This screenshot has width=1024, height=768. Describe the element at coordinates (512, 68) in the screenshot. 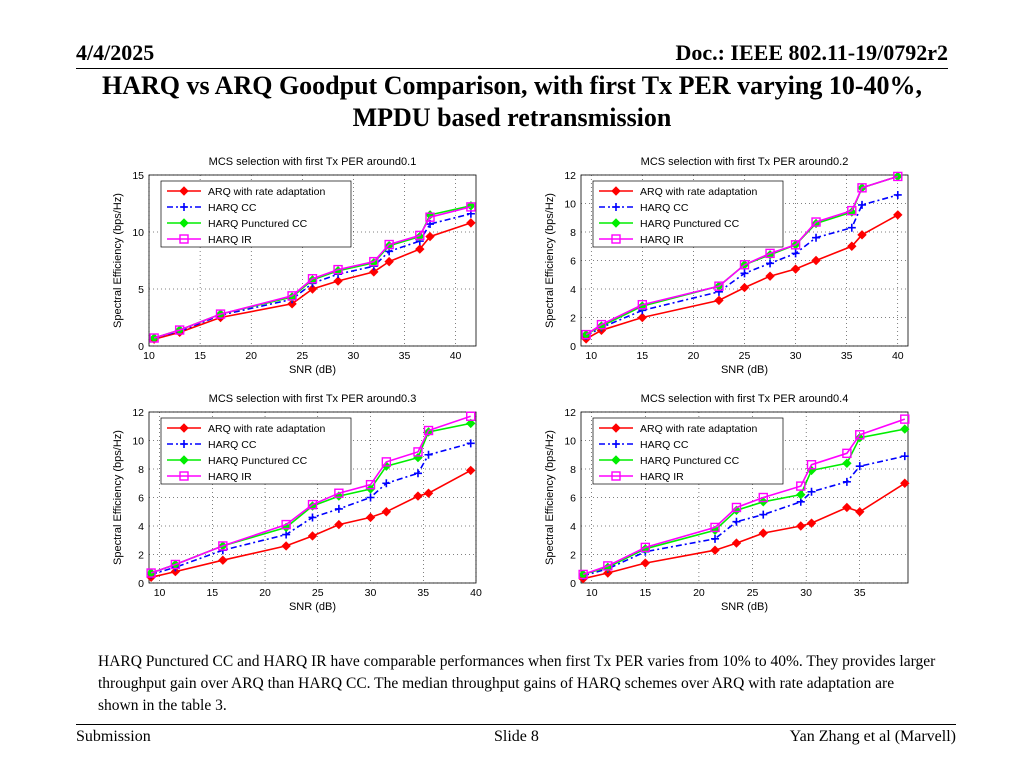

I see `header-divider` at that location.